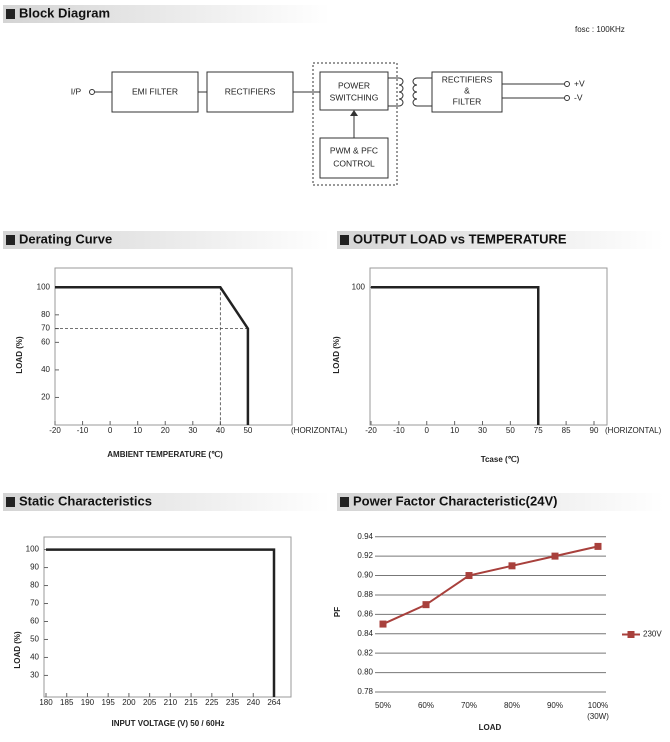  I want to click on x-axis-label: Tcase (℃), so click(500, 459).